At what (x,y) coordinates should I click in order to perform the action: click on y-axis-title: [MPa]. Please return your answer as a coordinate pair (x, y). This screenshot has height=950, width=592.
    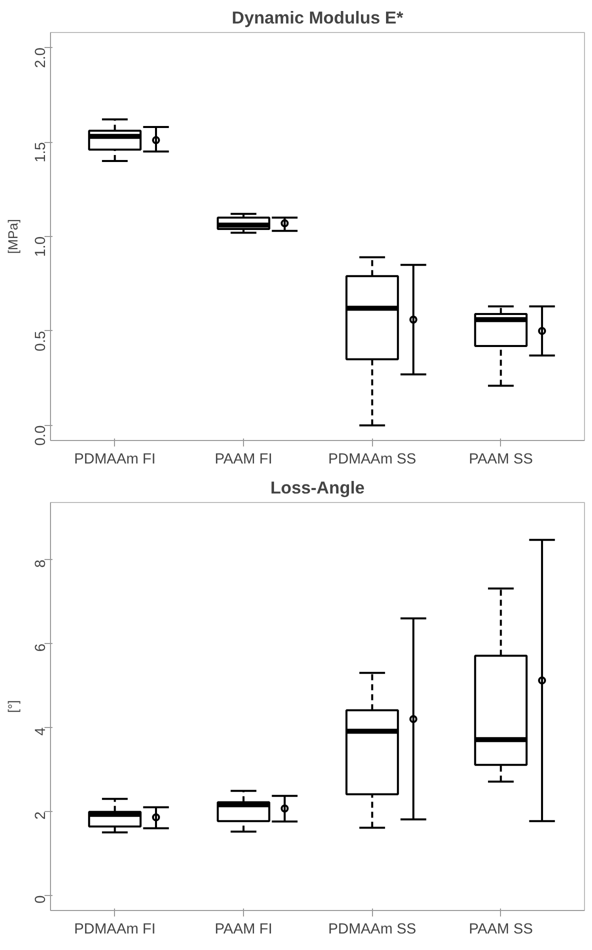
    Looking at the image, I should click on (13, 236).